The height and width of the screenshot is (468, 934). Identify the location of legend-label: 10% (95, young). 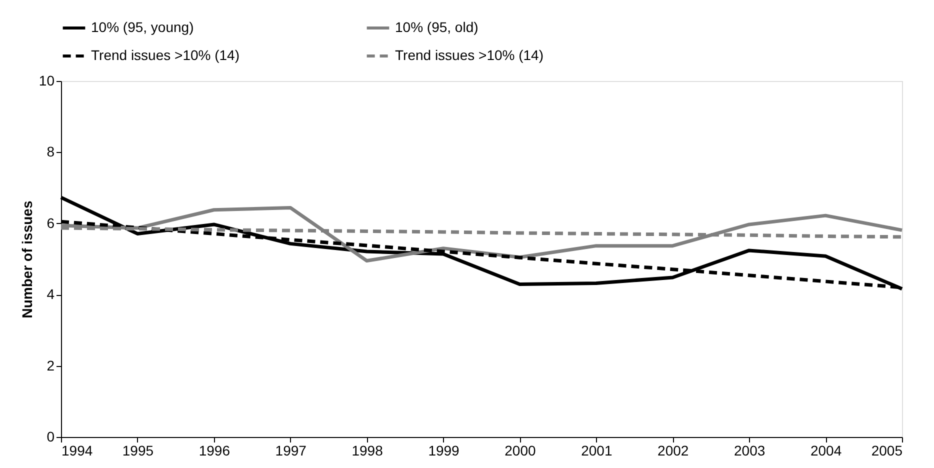
(142, 27).